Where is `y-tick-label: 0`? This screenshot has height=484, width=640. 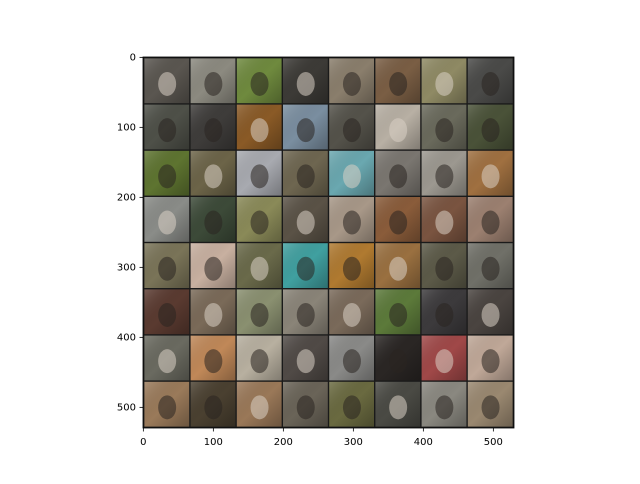
y-tick-label: 0 is located at coordinates (133, 57).